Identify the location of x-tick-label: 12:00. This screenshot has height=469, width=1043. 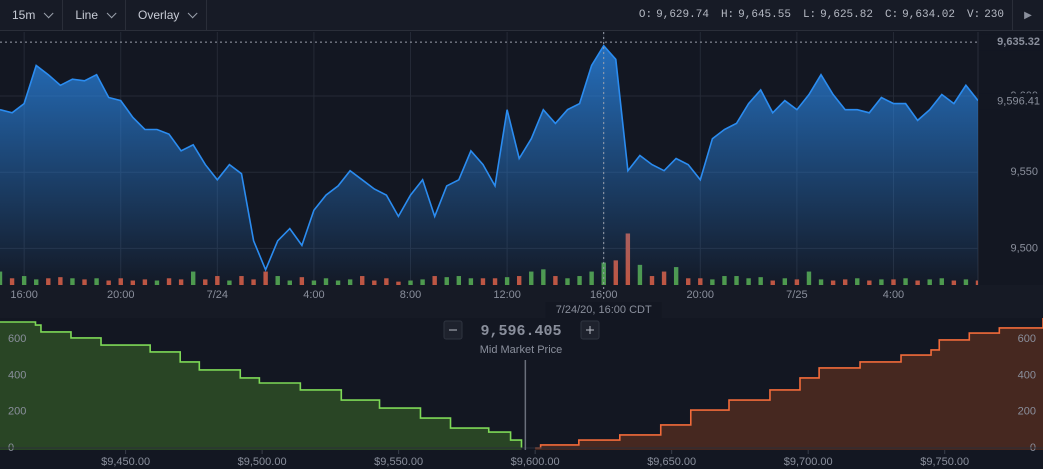
(507, 295).